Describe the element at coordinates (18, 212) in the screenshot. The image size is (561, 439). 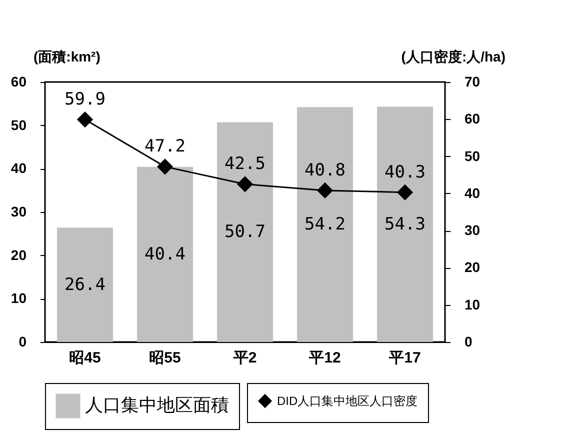
I see `y-tick-label: 30` at that location.